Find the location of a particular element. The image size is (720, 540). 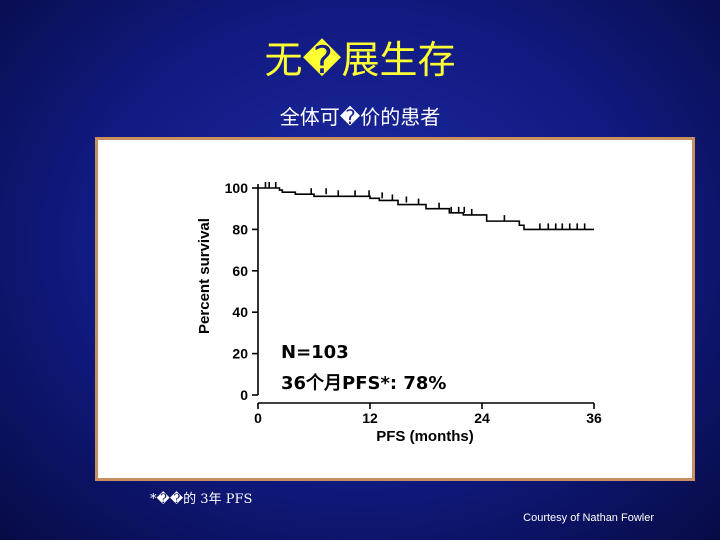

x-tick-label: 36 is located at coordinates (594, 418).